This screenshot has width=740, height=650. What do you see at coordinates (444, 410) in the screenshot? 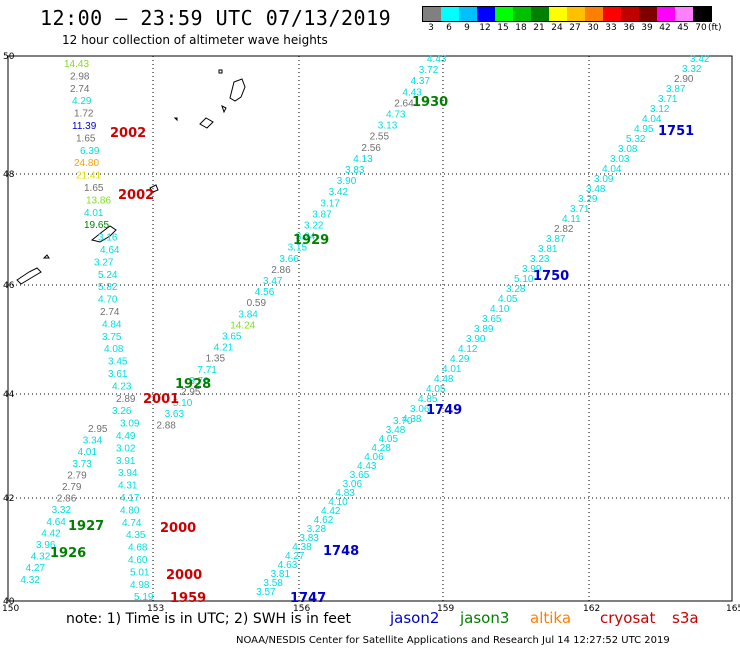
I see `pass-time-label: 1749` at bounding box center [444, 410].